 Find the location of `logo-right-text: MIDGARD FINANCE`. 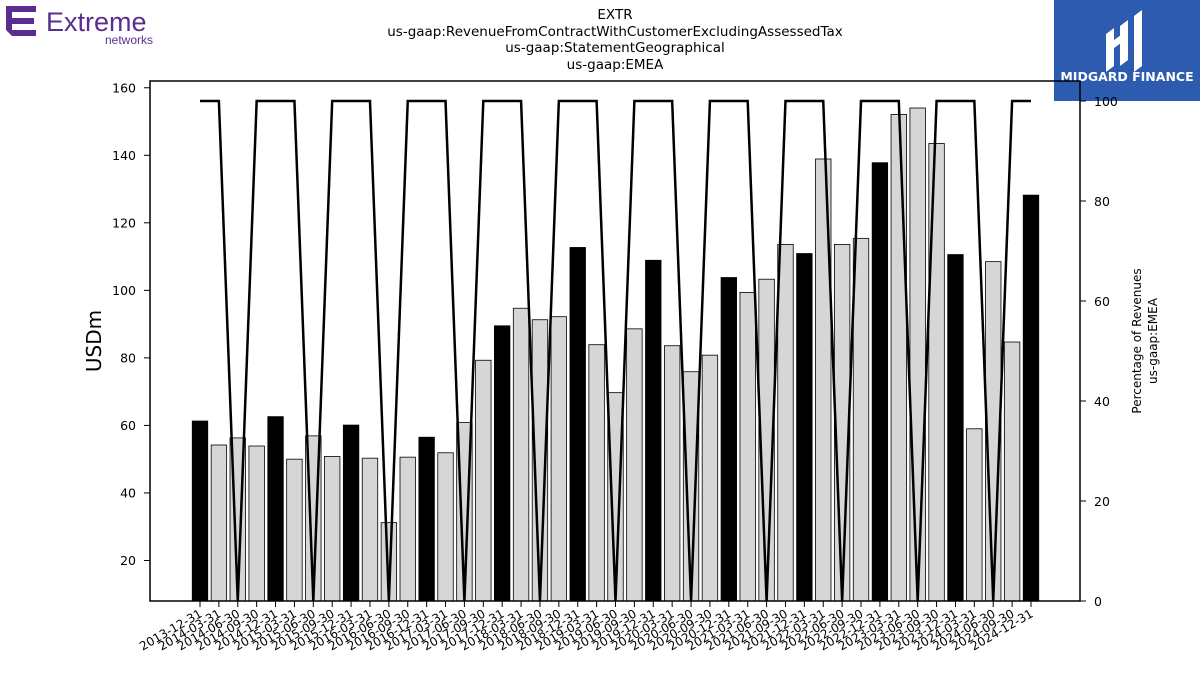

logo-right-text: MIDGARD FINANCE is located at coordinates (1126, 76).